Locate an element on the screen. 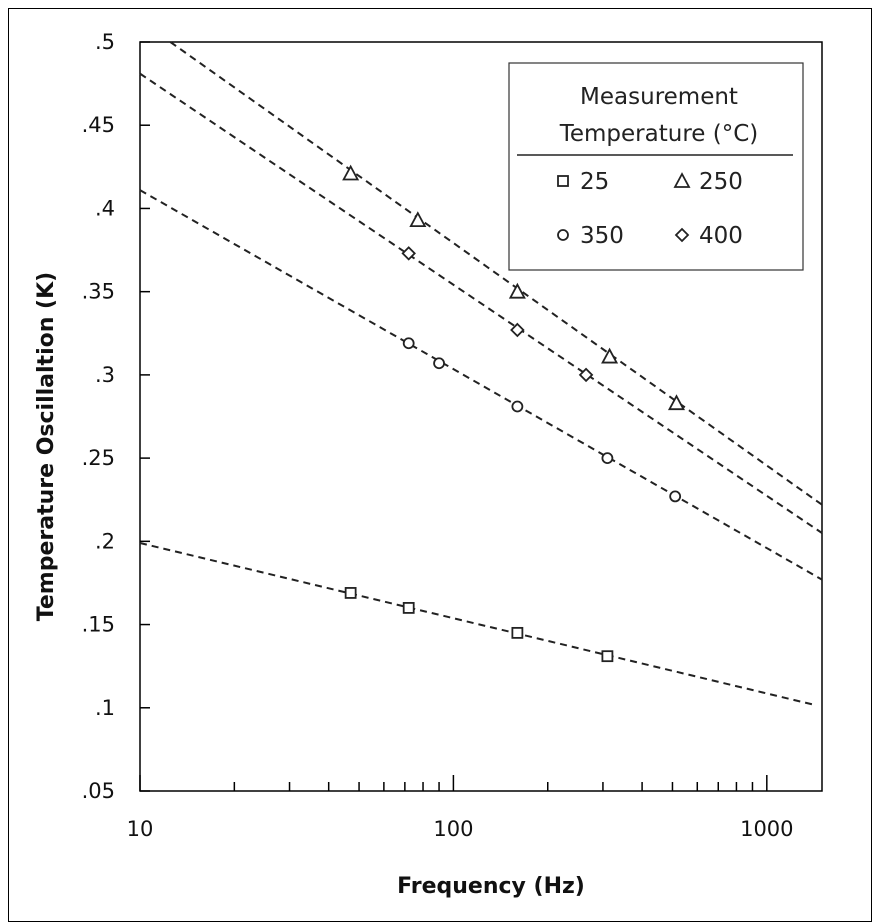 This screenshot has height=922, width=880. y-tick-label: .05 is located at coordinates (98, 791).